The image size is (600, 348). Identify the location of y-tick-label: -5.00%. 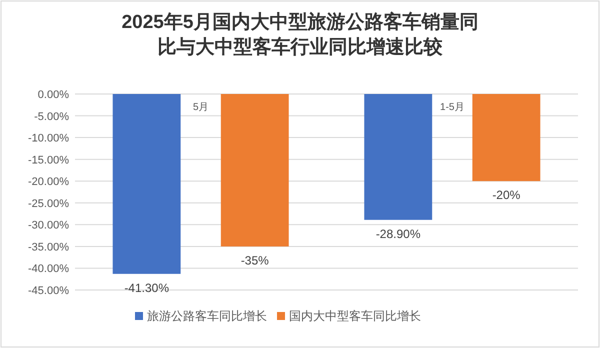
(52, 116).